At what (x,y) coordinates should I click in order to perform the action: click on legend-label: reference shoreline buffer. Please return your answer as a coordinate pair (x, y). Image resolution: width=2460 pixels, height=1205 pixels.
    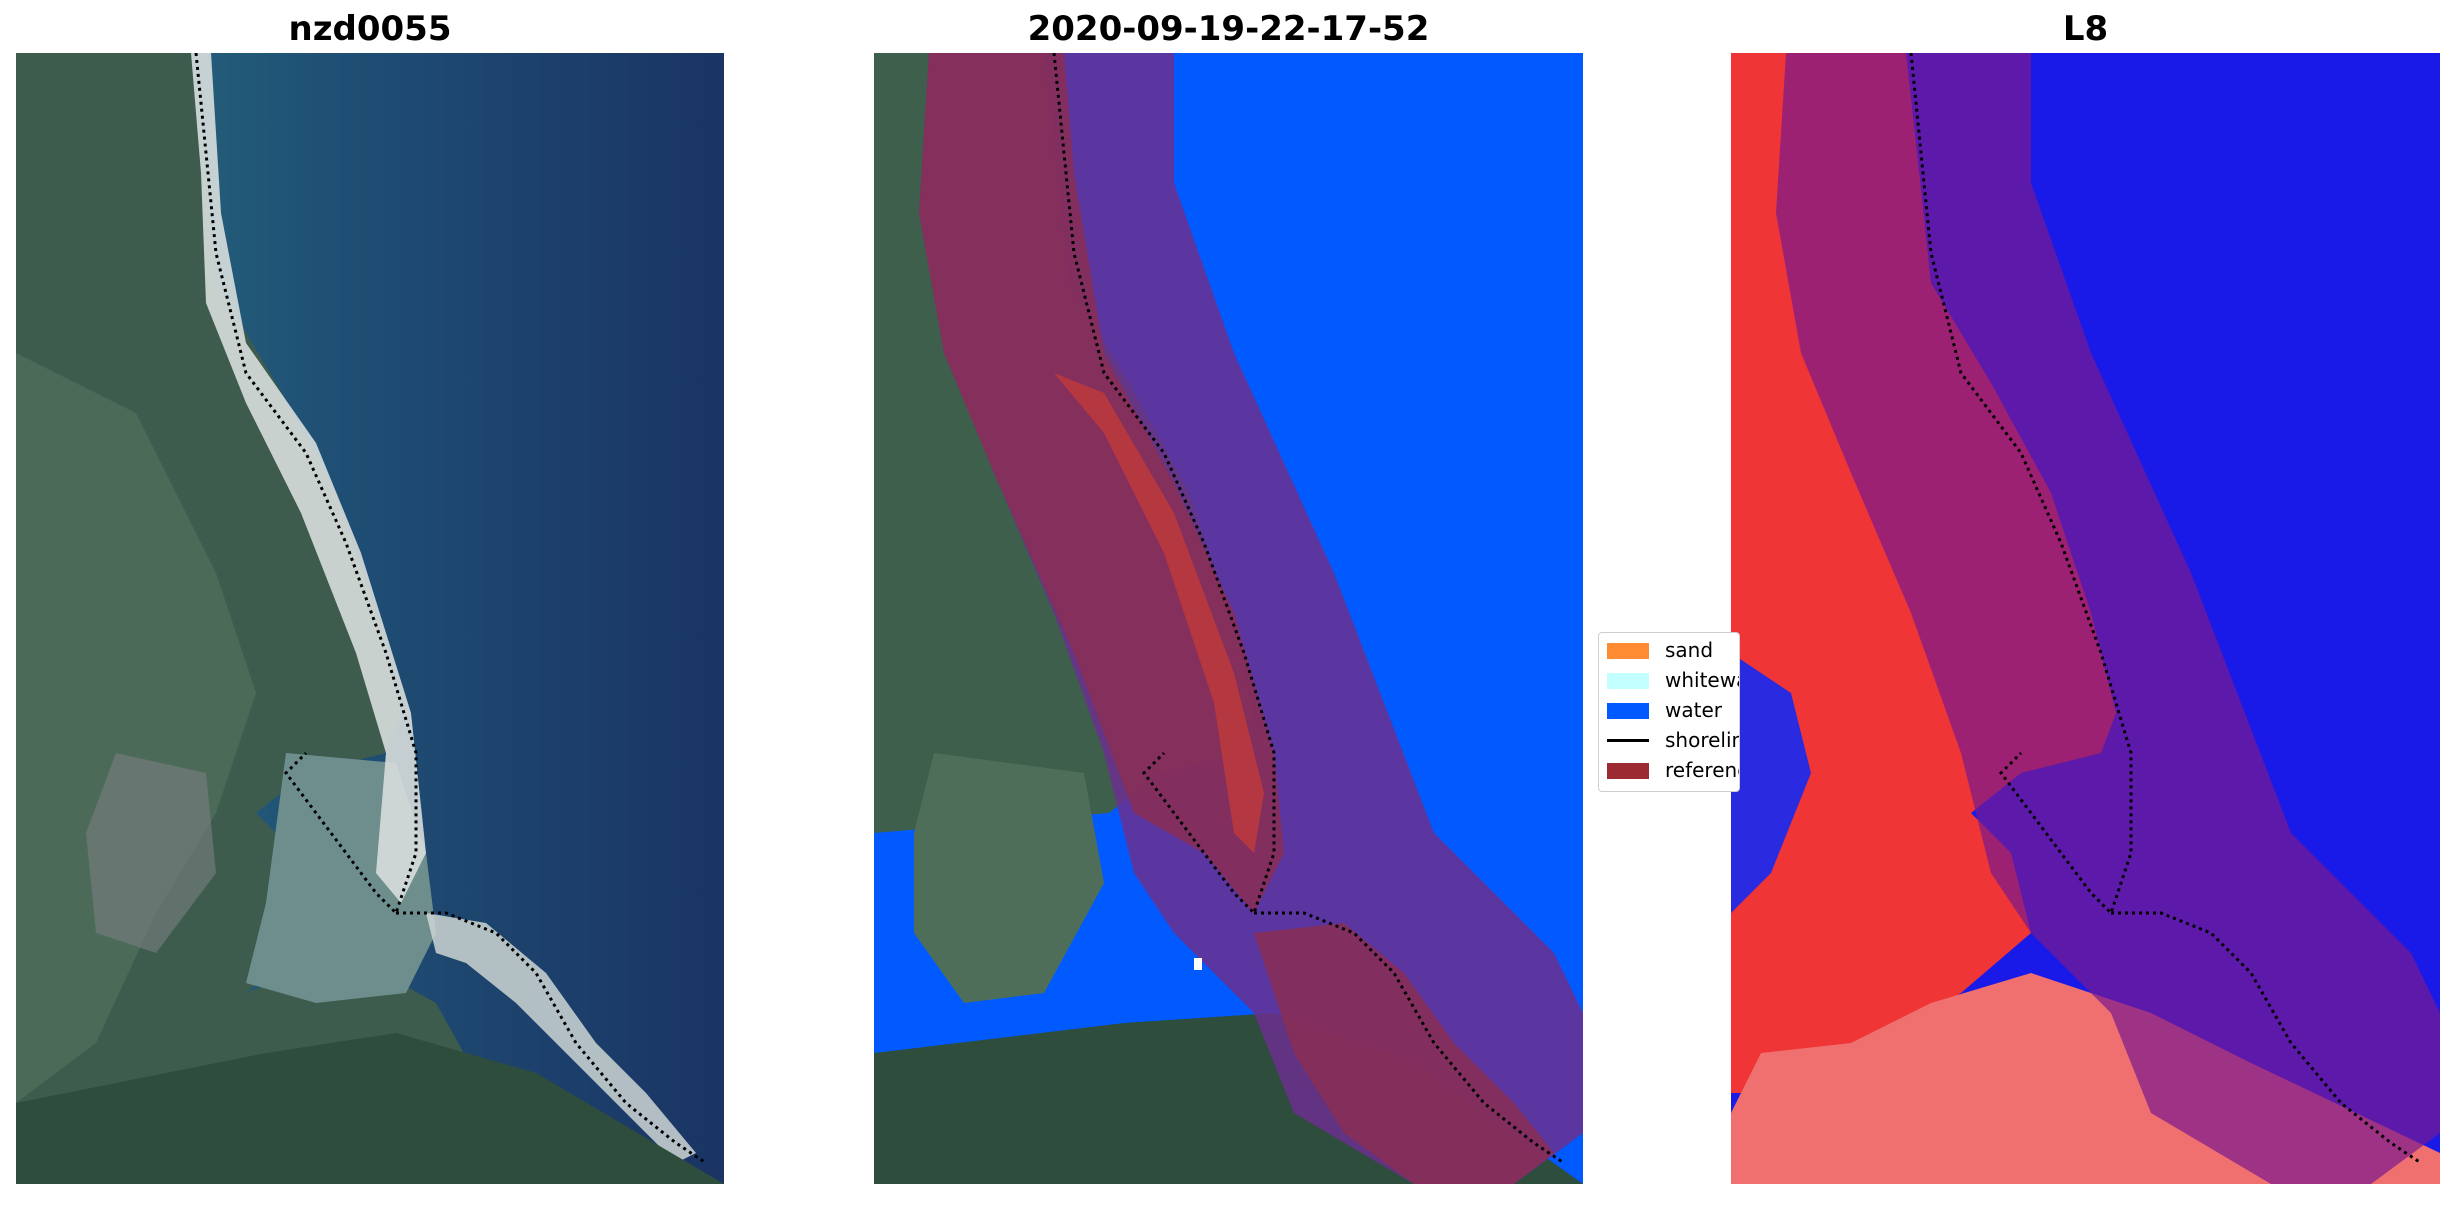
    Looking at the image, I should click on (1702, 770).